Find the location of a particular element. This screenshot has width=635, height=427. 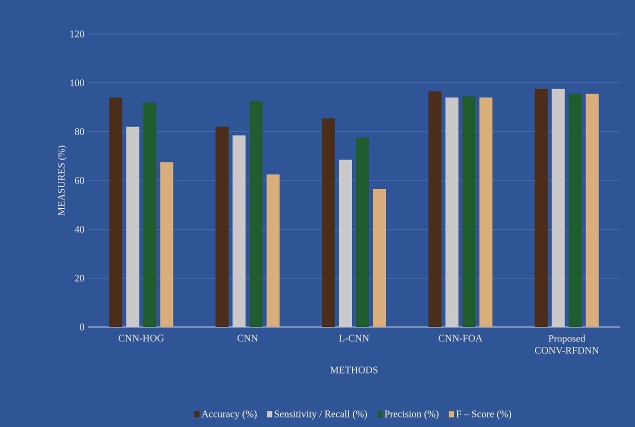

y-tick-label: 100 is located at coordinates (77, 82).